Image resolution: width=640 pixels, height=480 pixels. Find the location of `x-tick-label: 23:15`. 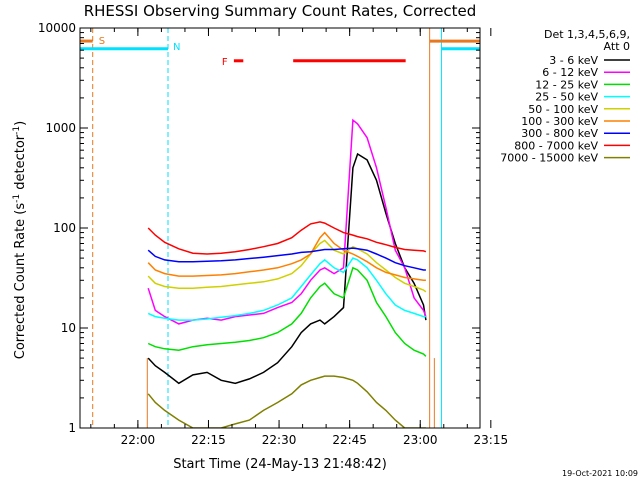

x-tick-label: 23:15 is located at coordinates (491, 440).